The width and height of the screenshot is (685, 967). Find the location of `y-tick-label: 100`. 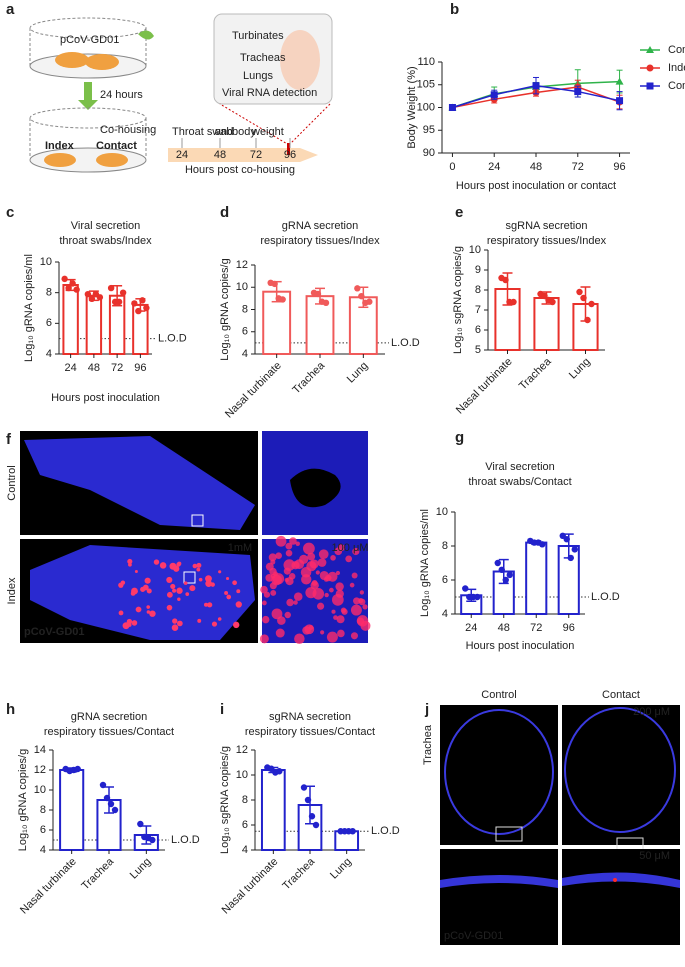

y-tick-label: 100 is located at coordinates (426, 107).